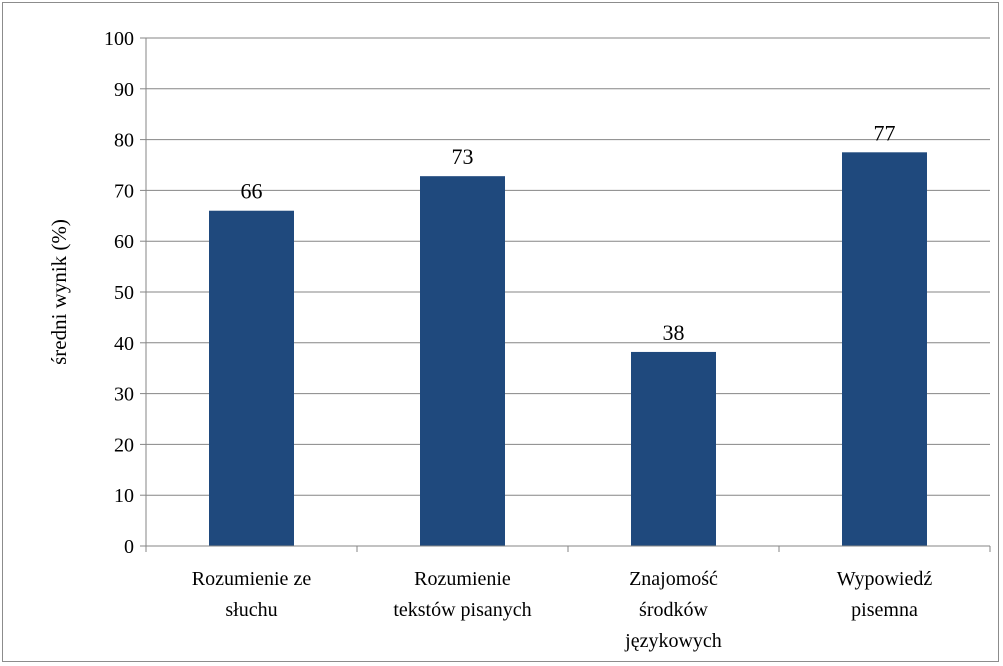  What do you see at coordinates (124, 191) in the screenshot?
I see `y-tick-label: 70` at bounding box center [124, 191].